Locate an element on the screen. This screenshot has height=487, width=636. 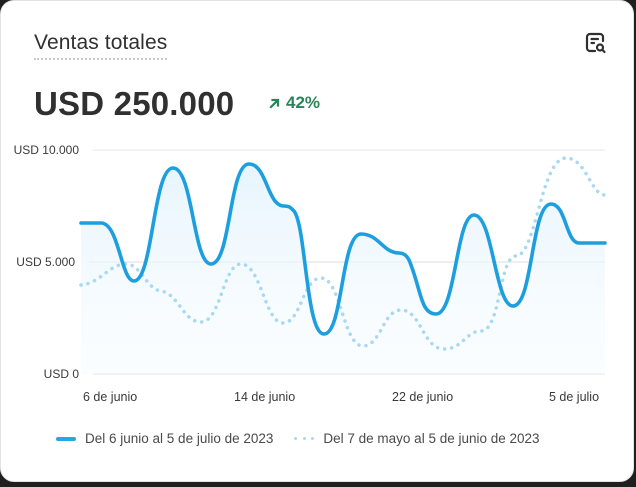
legend-item-current: Del 6 junio al 5 de julio de 2023 is located at coordinates (164, 438).